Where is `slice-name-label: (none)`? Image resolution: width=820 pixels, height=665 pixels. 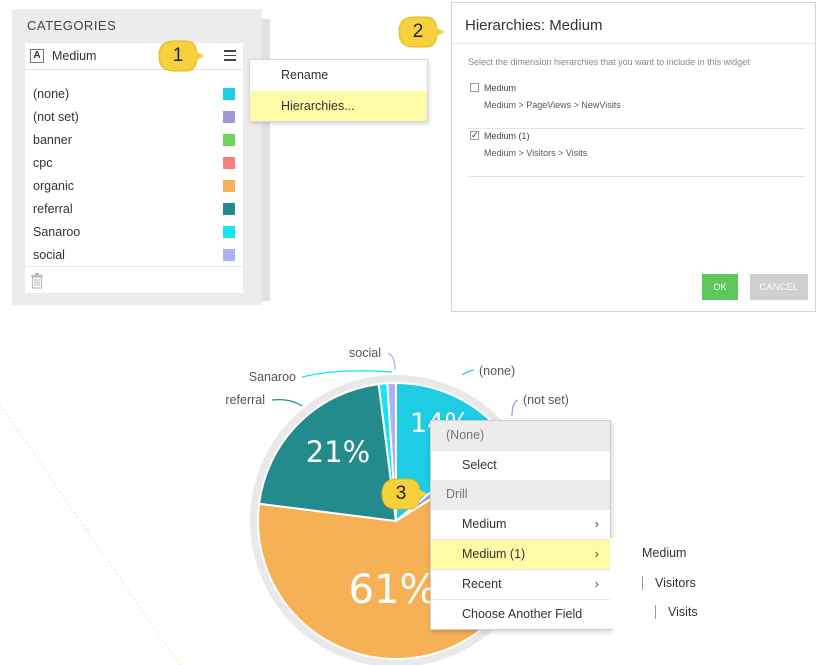 slice-name-label: (none) is located at coordinates (497, 371).